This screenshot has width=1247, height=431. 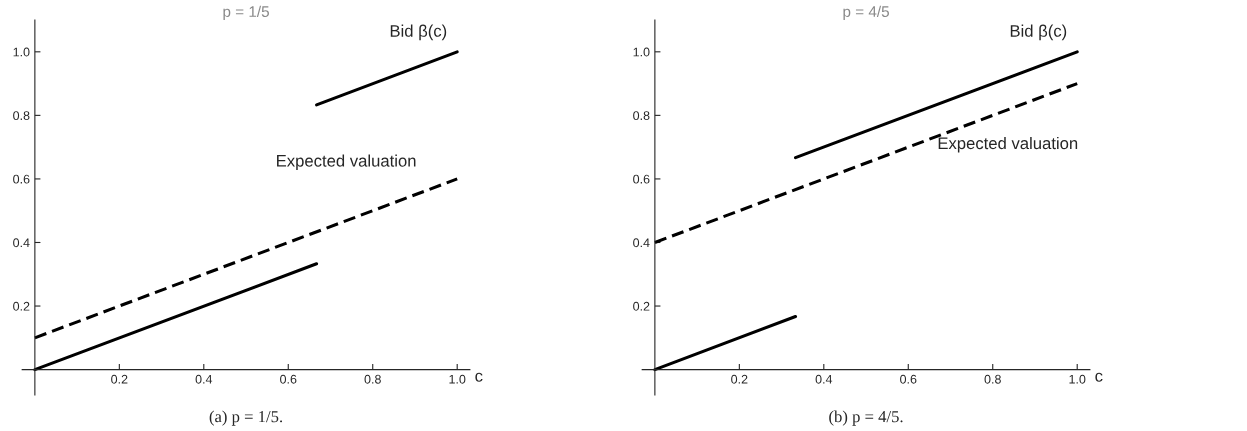 What do you see at coordinates (866, 13) in the screenshot?
I see `chart-title: p = 4/5` at bounding box center [866, 13].